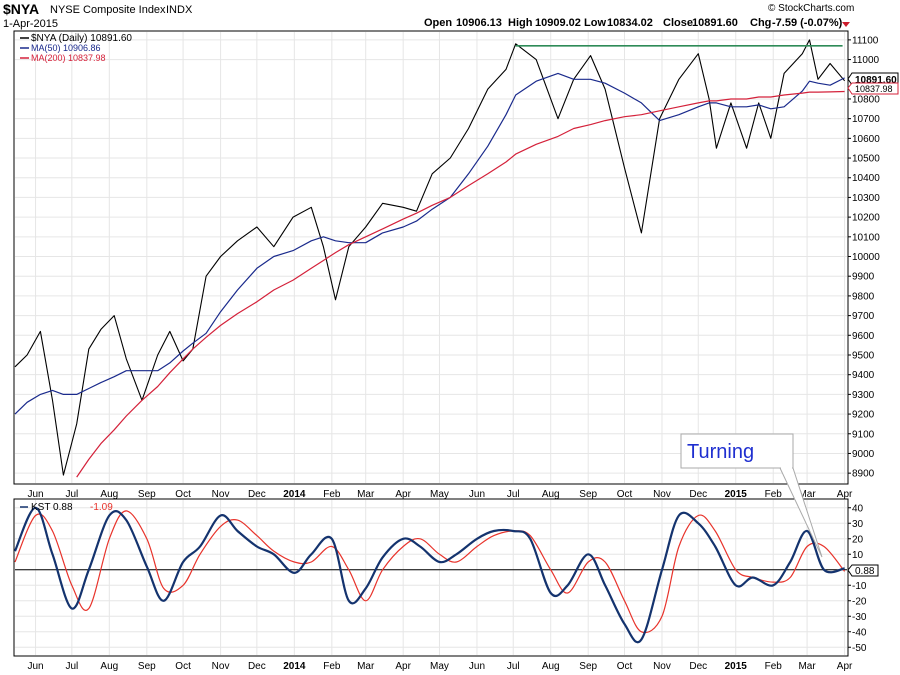 This screenshot has height=675, width=900. Describe the element at coordinates (662, 494) in the screenshot. I see `price-x-tick: Nov` at that location.